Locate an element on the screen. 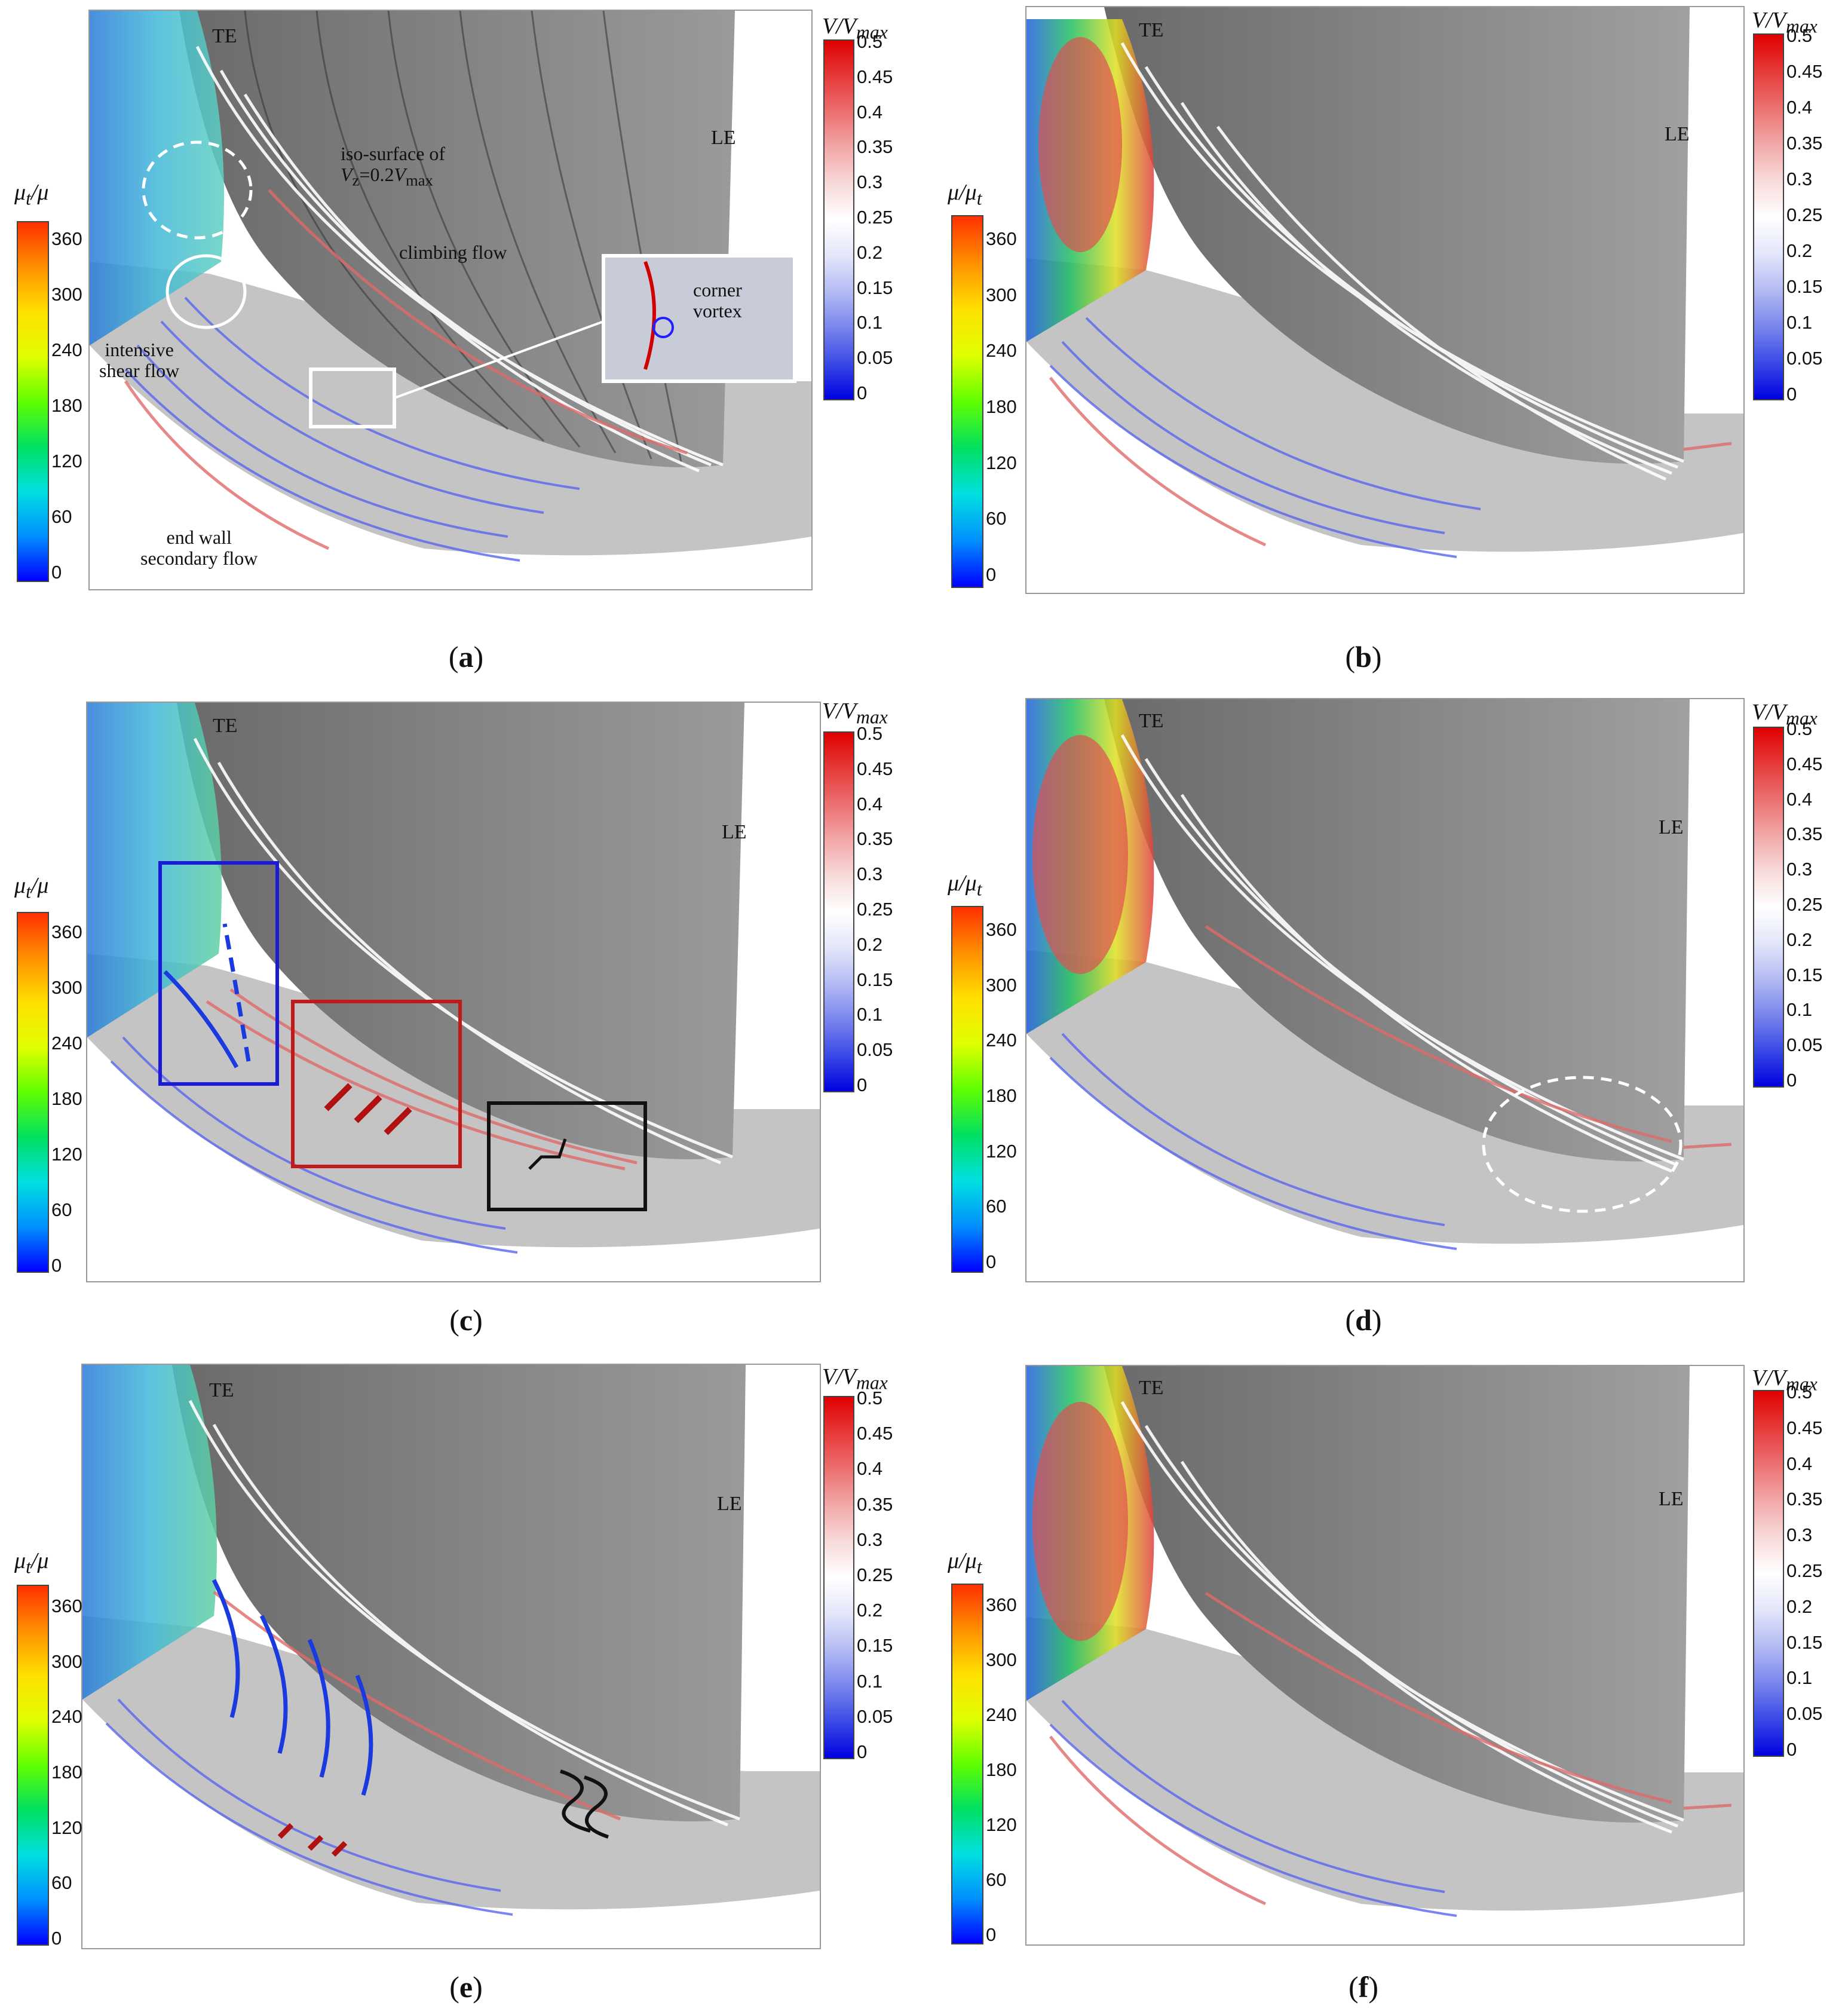  caption-e: (e) is located at coordinates (466, 1987).